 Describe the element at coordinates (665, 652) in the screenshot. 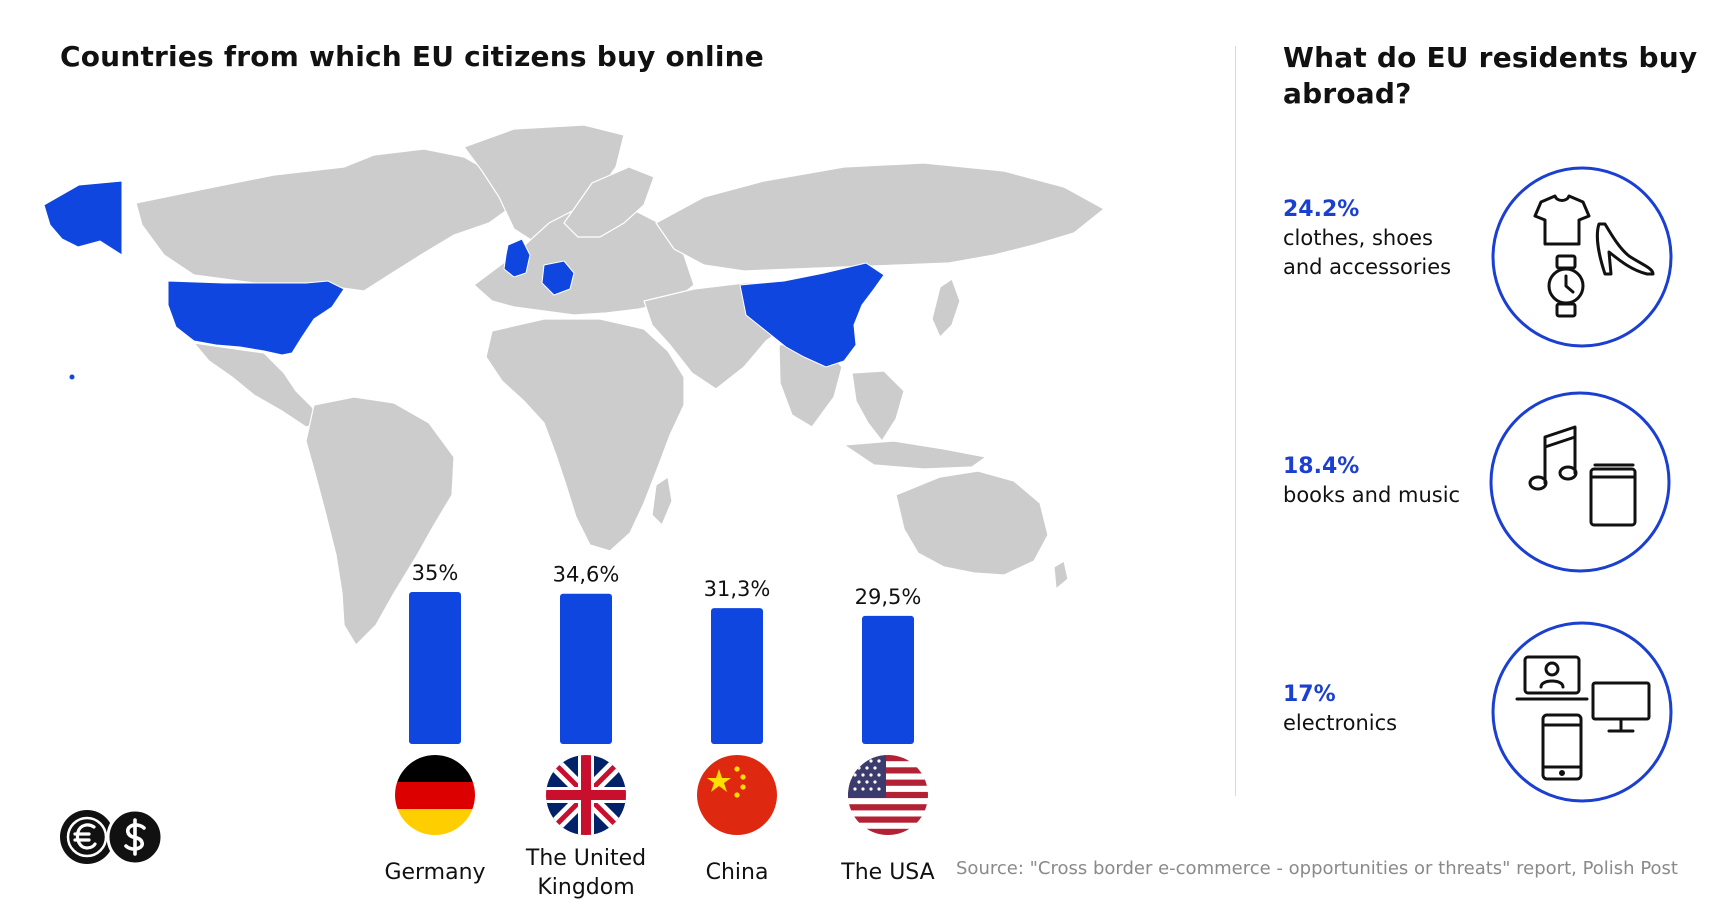

I see `bar-chart: 35% 34,6% 31,3% 29,5%` at that location.